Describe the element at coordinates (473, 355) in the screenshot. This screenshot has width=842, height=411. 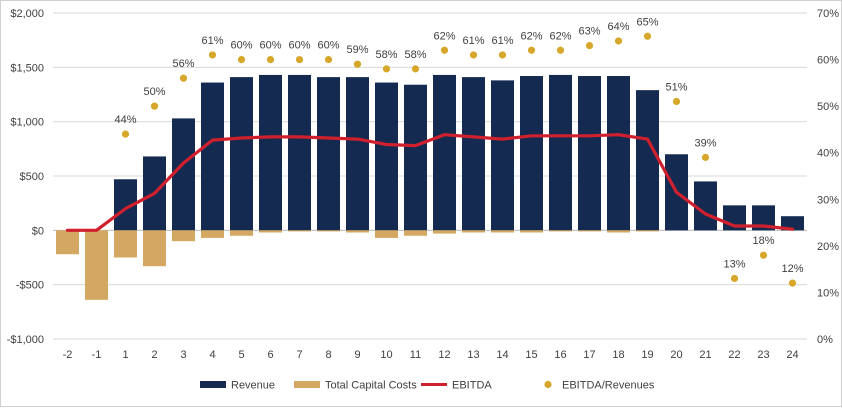
I see `x-tick-label: 13` at that location.